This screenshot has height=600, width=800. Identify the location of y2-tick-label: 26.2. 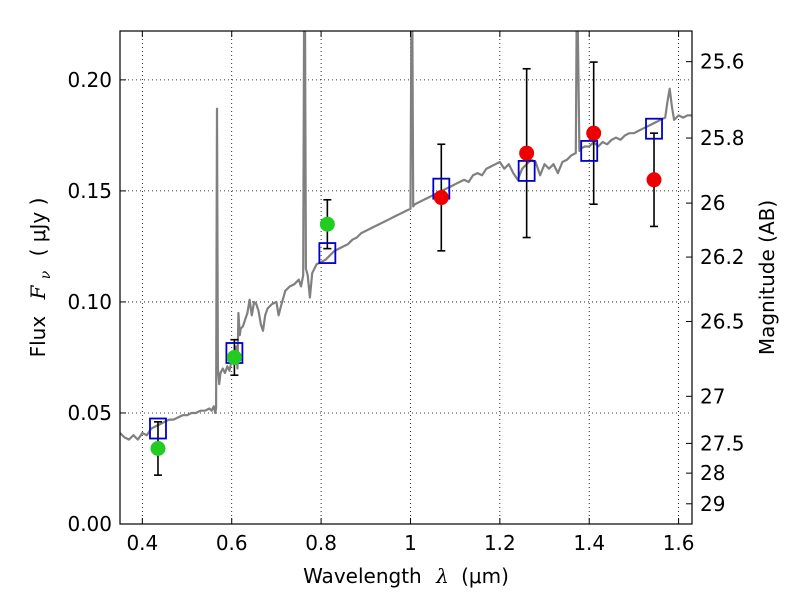
(722, 257).